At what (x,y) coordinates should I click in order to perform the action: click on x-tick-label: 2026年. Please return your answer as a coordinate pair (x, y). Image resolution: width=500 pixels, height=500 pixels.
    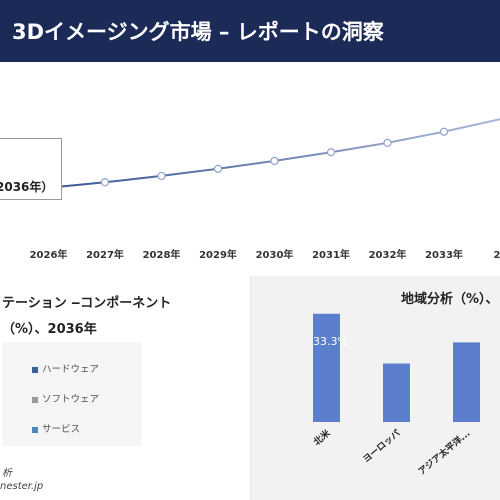
    Looking at the image, I should click on (49, 254).